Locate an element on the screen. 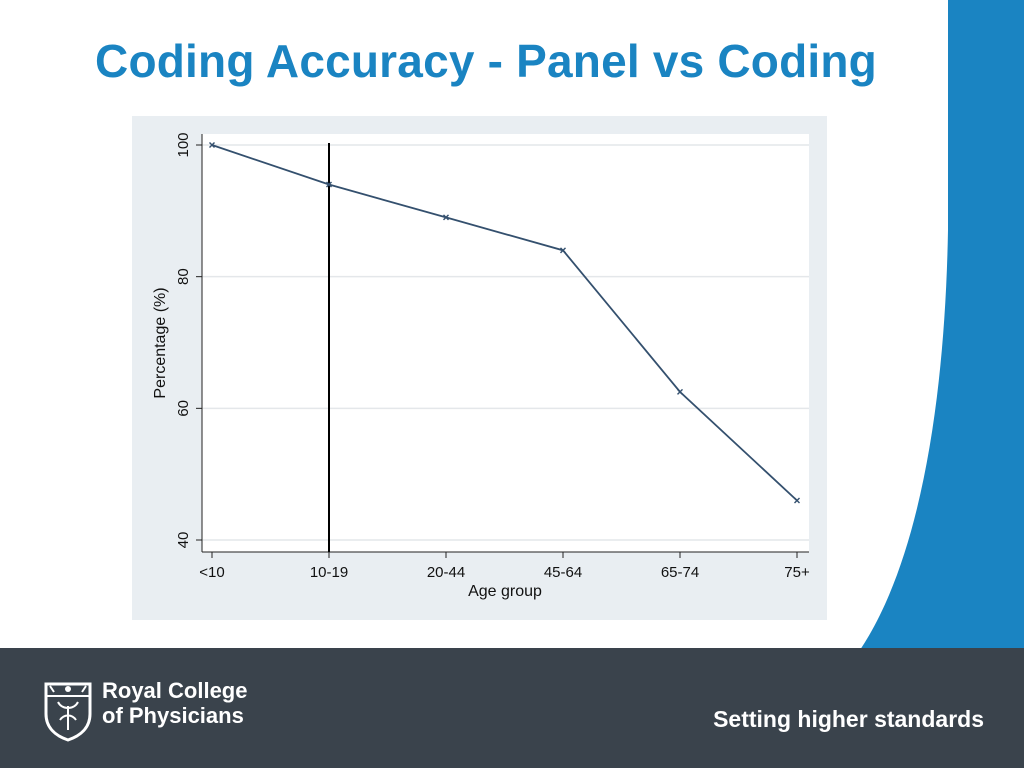 This screenshot has height=768, width=1024. org-name-line1: Royal College is located at coordinates (175, 690).